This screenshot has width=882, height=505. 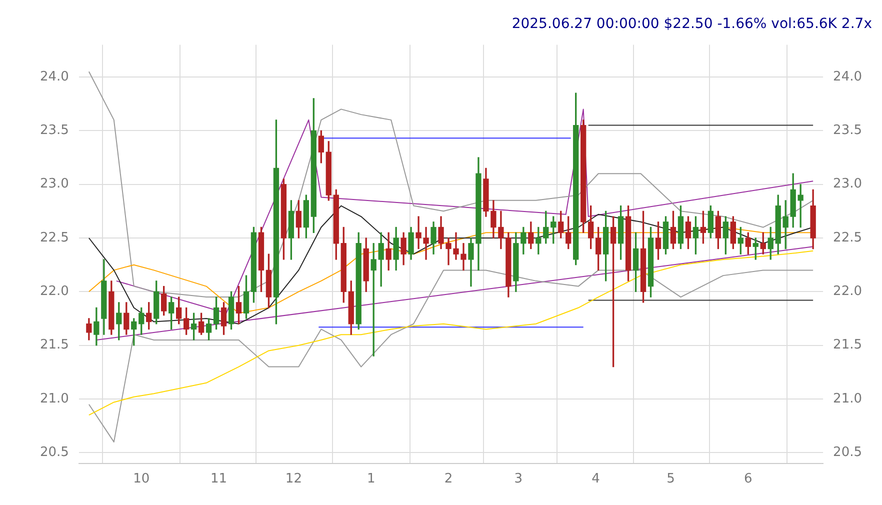 I want to click on y-tick-label: 22.5, so click(x=54, y=238).